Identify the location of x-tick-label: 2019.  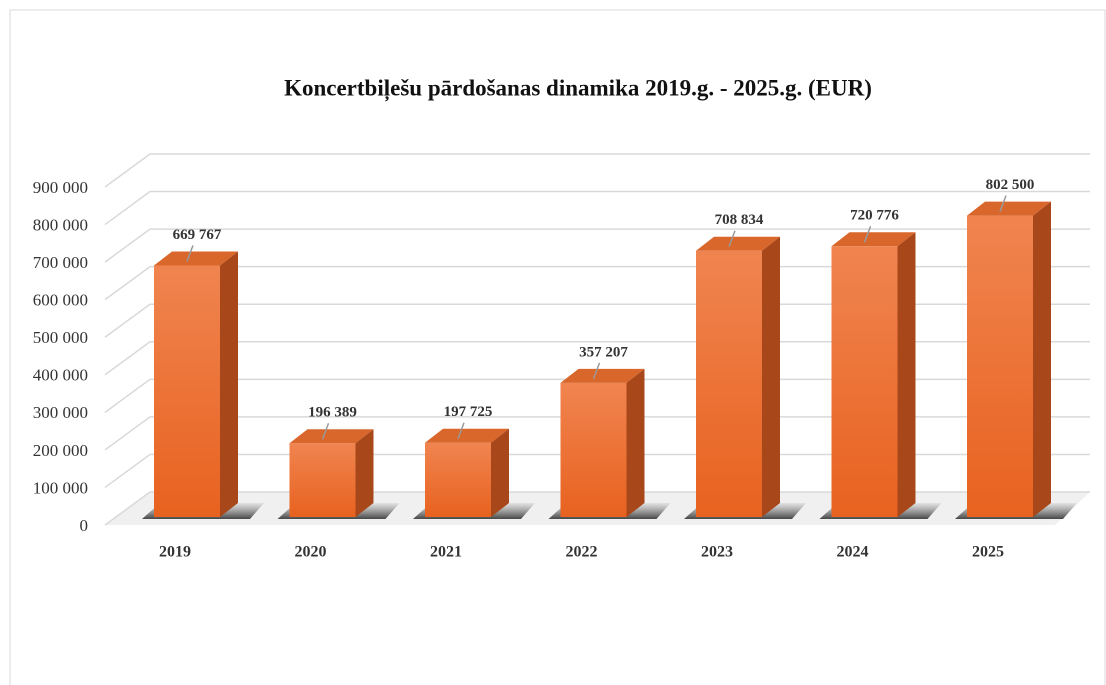
(175, 552).